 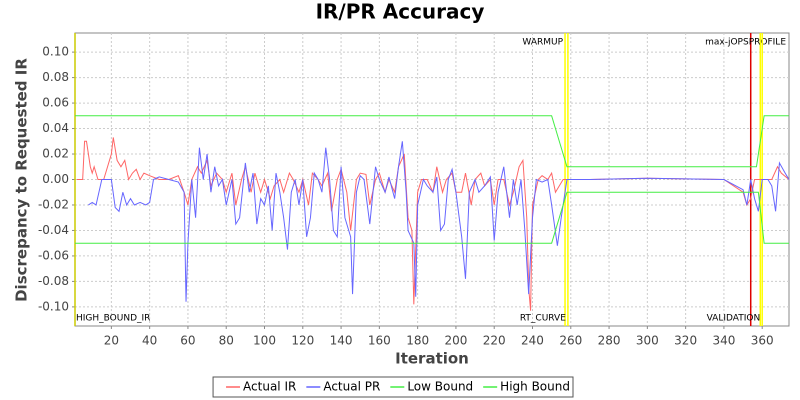 What do you see at coordinates (55, 128) in the screenshot?
I see `y-tick-label: 0.04` at bounding box center [55, 128].